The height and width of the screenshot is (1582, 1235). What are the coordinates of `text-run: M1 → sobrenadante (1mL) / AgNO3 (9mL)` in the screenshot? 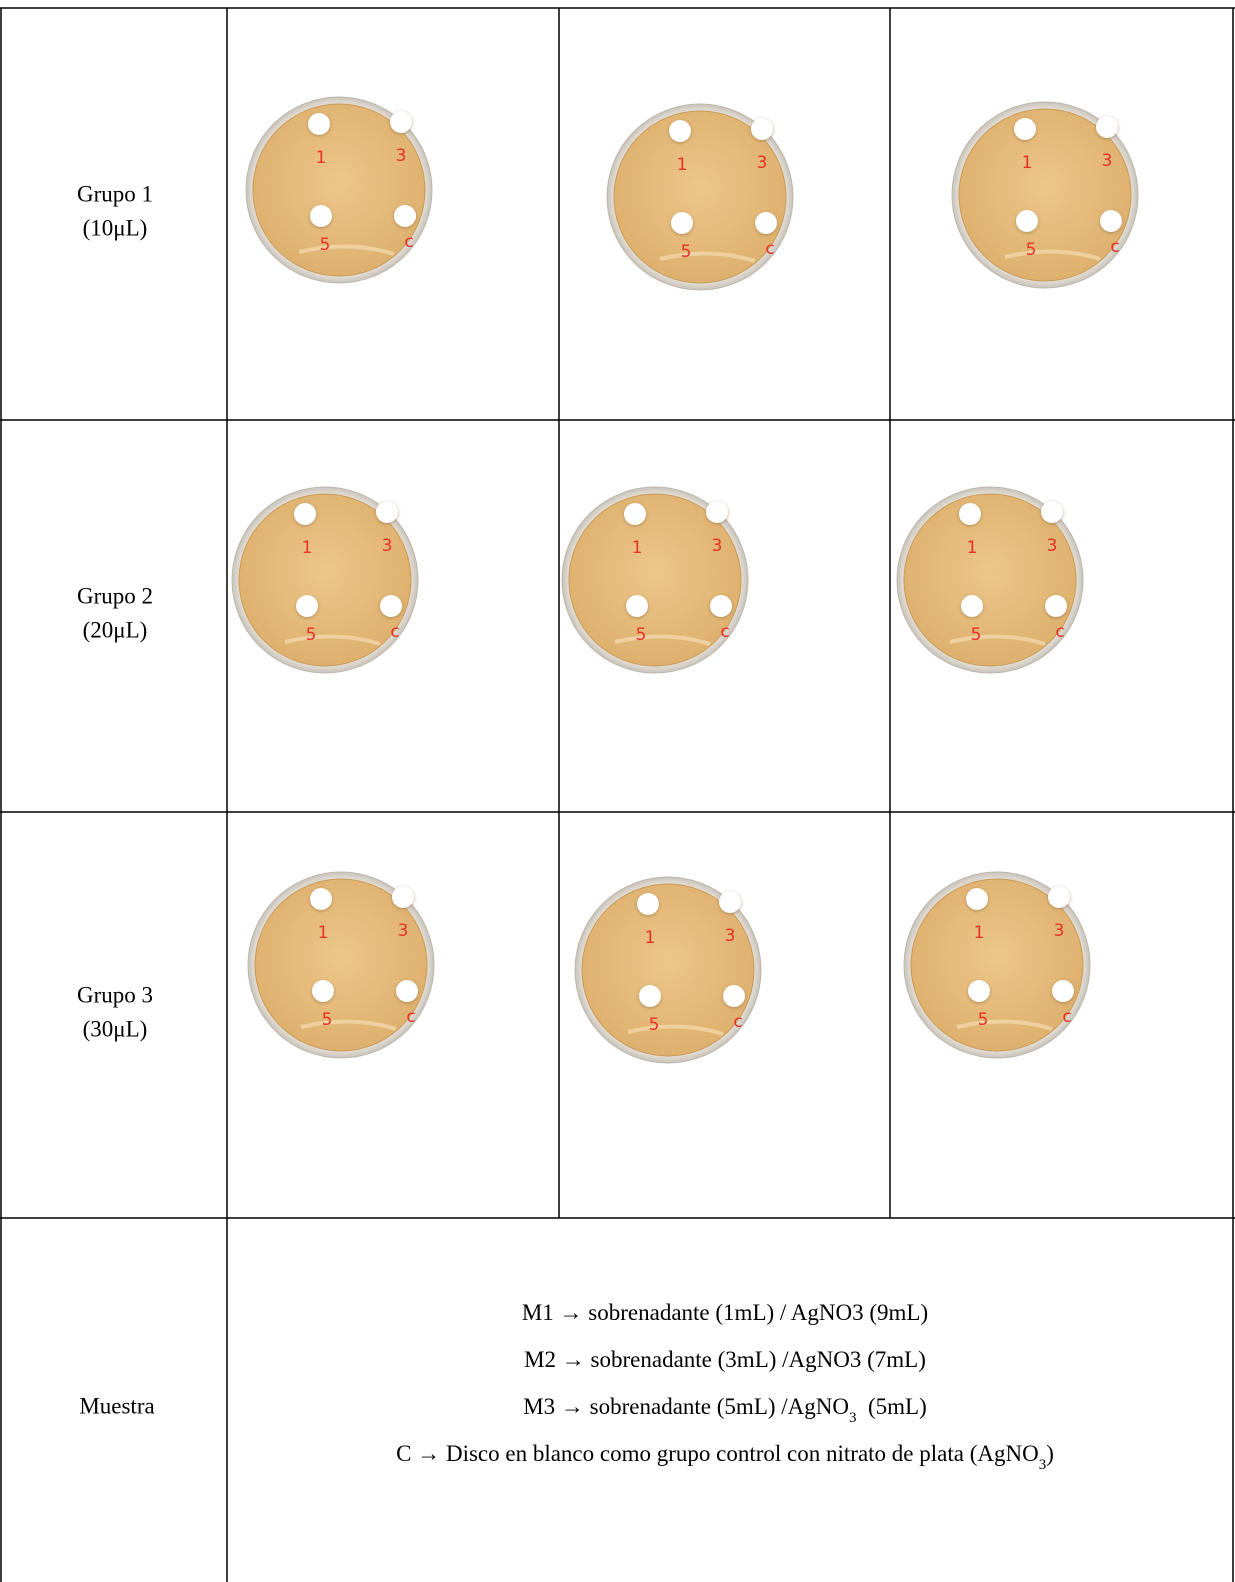 It's located at (725, 1312).